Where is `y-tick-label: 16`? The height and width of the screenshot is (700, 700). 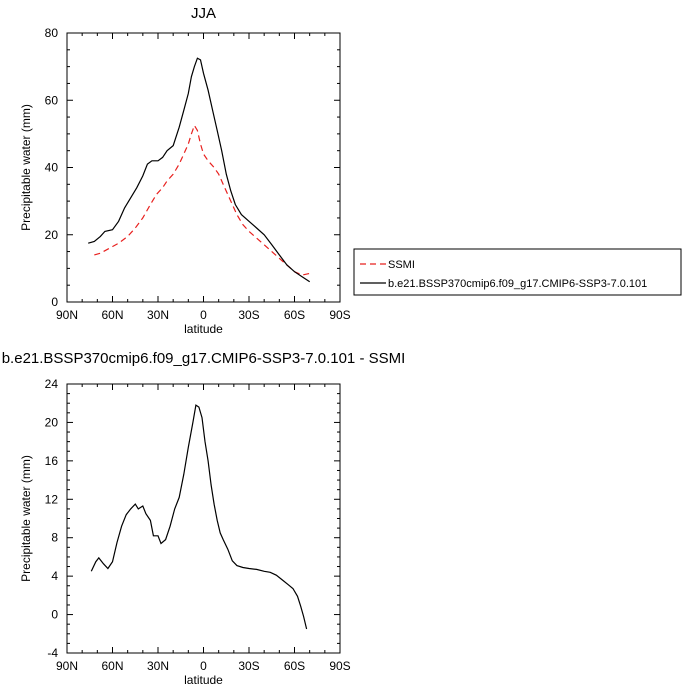 y-tick-label: 16 is located at coordinates (52, 461).